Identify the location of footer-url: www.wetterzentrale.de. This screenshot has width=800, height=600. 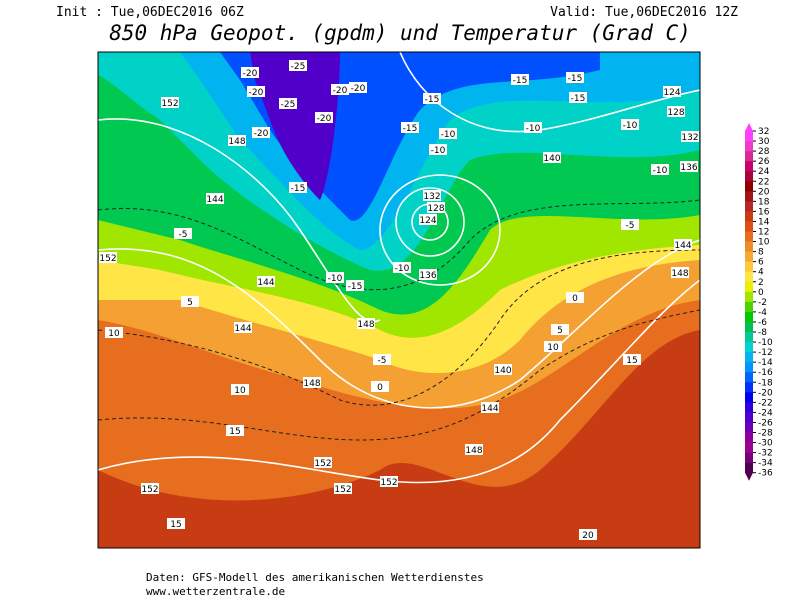
(215, 591).